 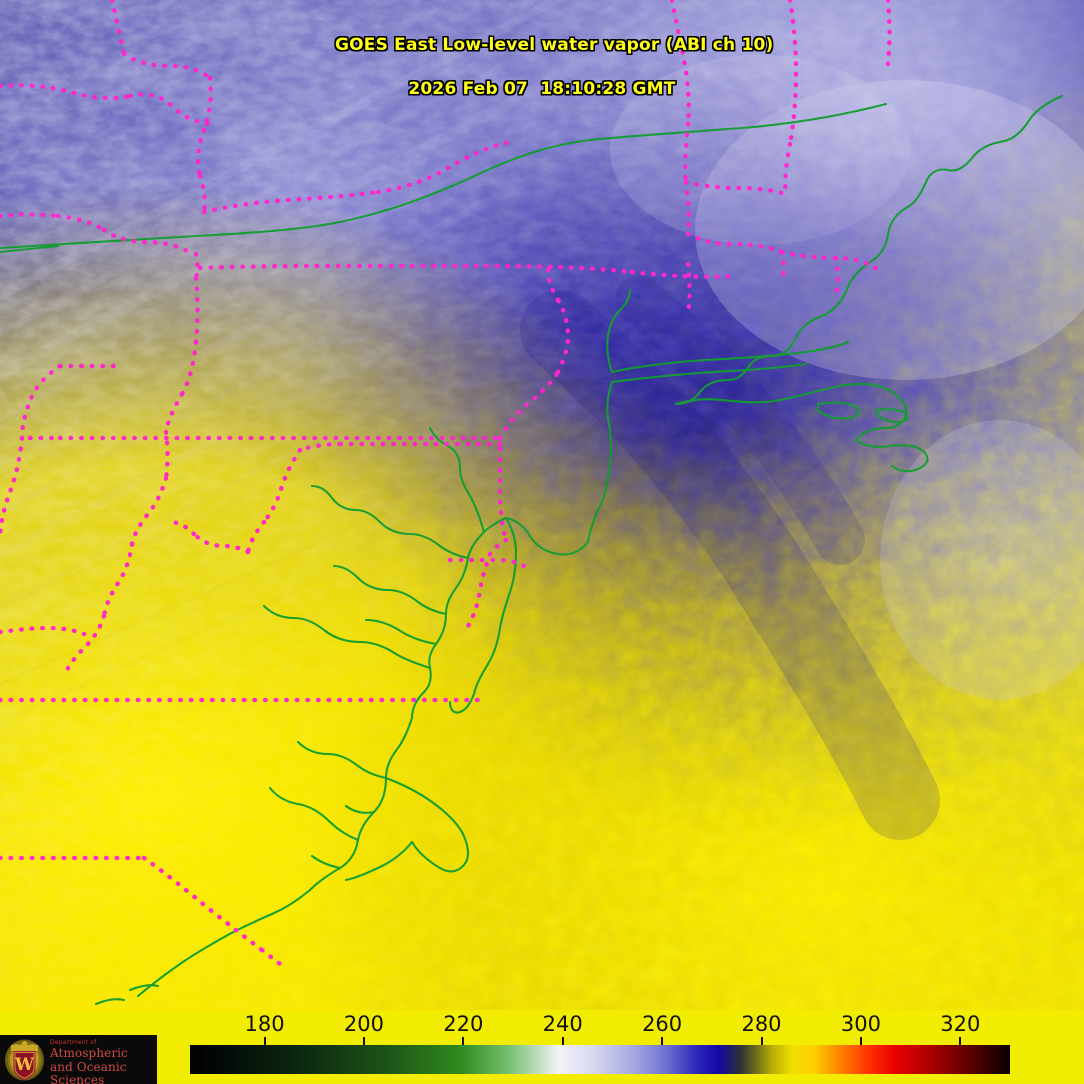 I want to click on colorbar-tick-labels: 180 200 220 240 260 280 300 320, so click(x=542, y=1027).